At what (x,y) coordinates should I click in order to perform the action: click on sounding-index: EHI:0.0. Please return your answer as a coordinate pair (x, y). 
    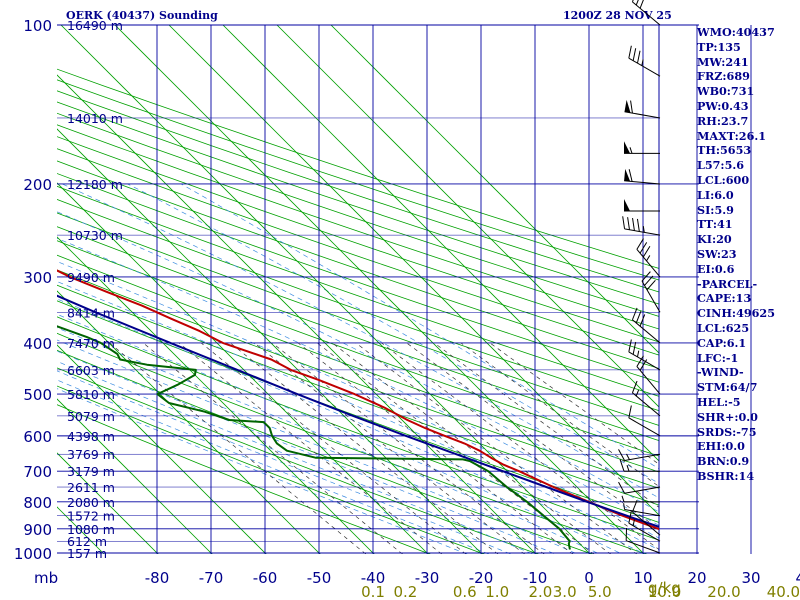
    Looking at the image, I should click on (721, 446).